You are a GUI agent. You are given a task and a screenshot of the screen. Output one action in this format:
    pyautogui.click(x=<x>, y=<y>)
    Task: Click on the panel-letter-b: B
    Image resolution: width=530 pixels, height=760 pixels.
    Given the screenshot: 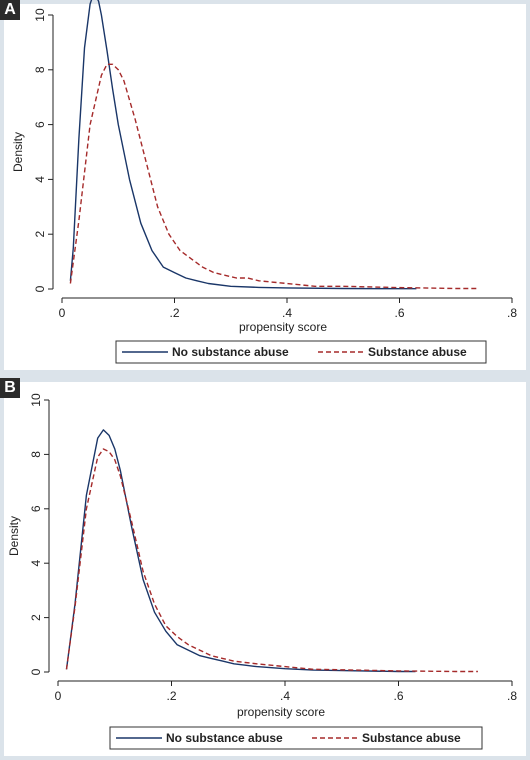 What is the action you would take?
    pyautogui.click(x=10, y=388)
    